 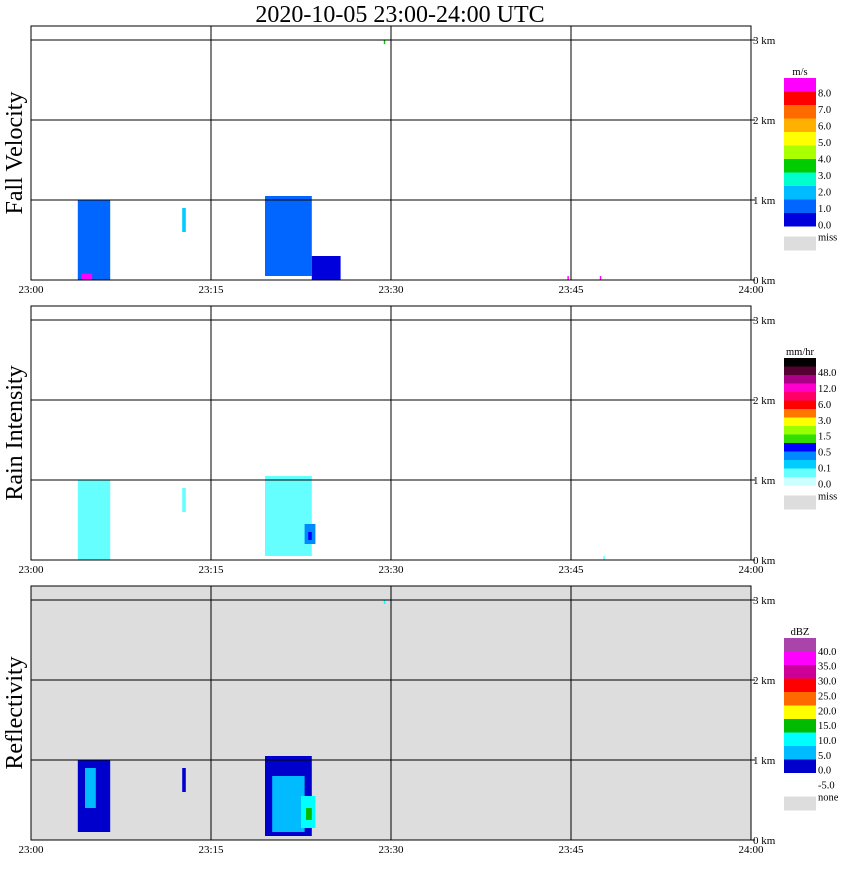 What do you see at coordinates (399, 15) in the screenshot?
I see `chart-title: 2020-10-05 23:00-24:00 UTC` at bounding box center [399, 15].